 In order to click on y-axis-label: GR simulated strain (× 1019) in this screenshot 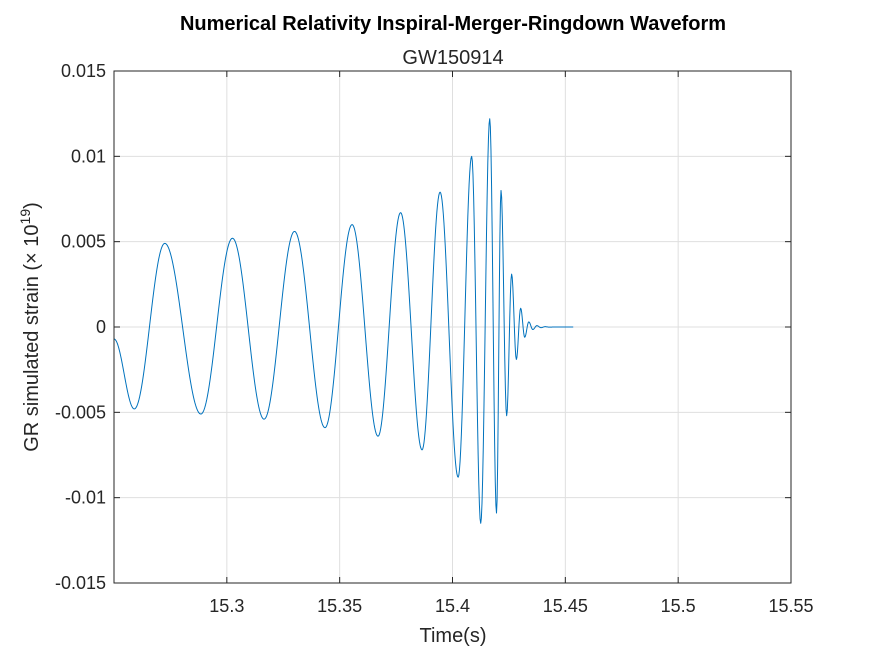, I will do `click(30, 327)`.